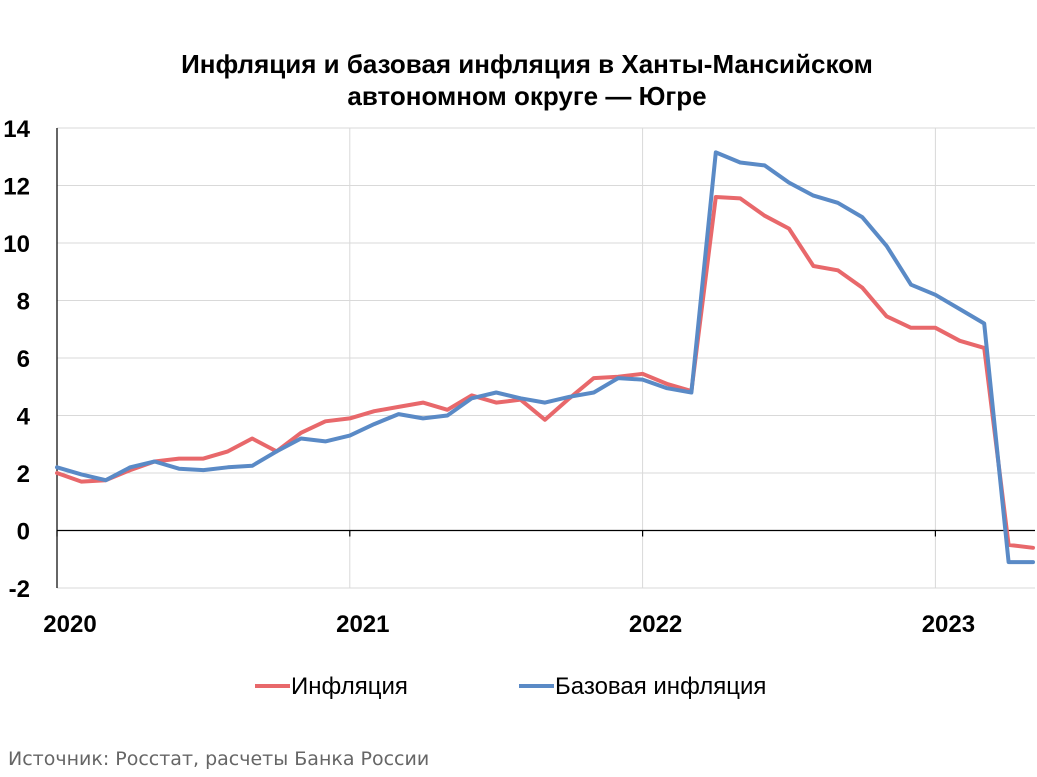 This screenshot has height=777, width=1037. What do you see at coordinates (16, 244) in the screenshot?
I see `y-tick-label: 10` at bounding box center [16, 244].